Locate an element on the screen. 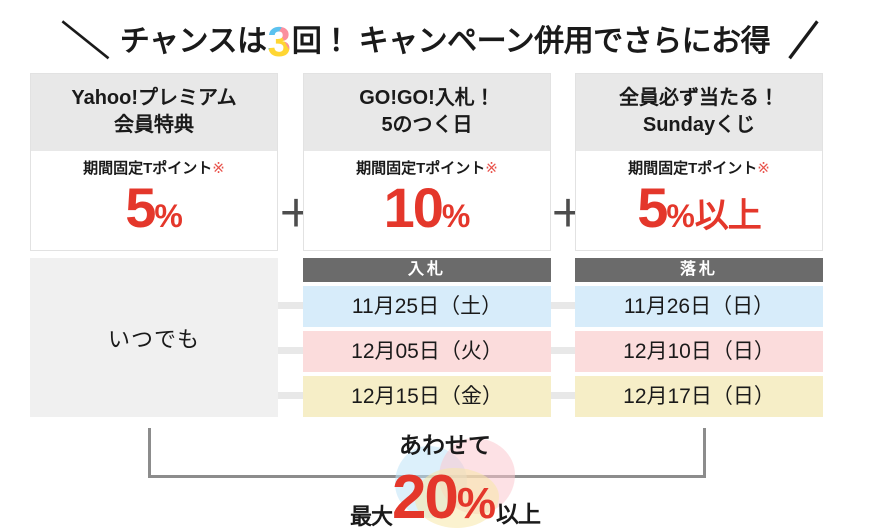 The height and width of the screenshot is (530, 890). benefit-card-gogo: GO!GO!入札！ 5のつく日 期間固定Tポイント※ 10% is located at coordinates (427, 162).